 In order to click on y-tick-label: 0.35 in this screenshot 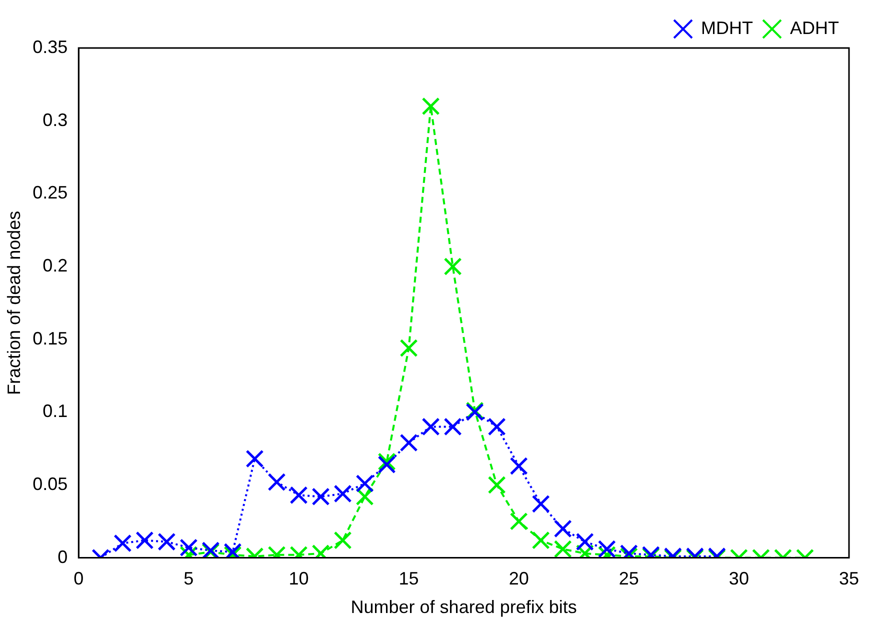, I will do `click(50, 46)`.